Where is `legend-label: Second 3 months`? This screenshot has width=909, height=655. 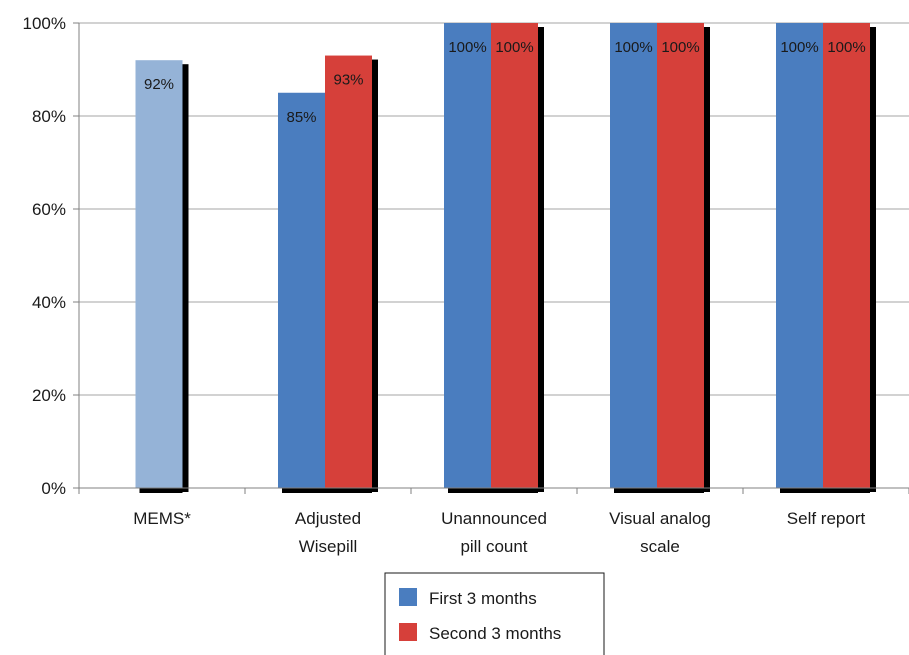 legend-label: Second 3 months is located at coordinates (495, 633).